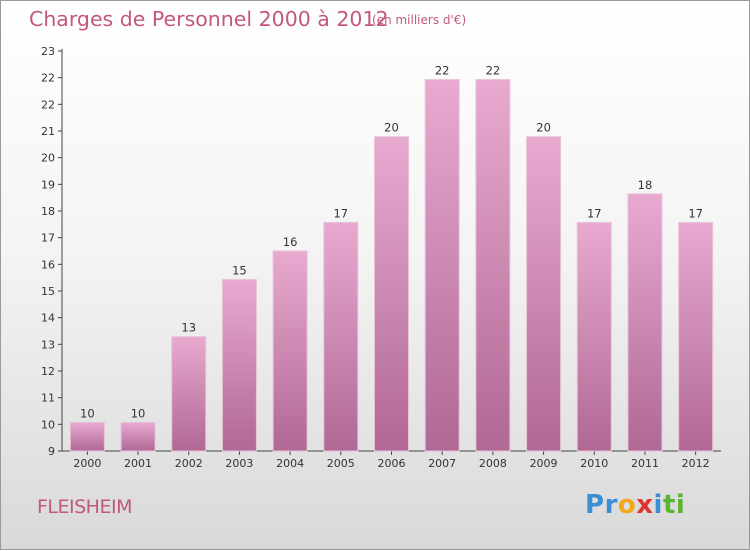  Describe the element at coordinates (594, 213) in the screenshot. I see `value-label-2010: 17` at that location.